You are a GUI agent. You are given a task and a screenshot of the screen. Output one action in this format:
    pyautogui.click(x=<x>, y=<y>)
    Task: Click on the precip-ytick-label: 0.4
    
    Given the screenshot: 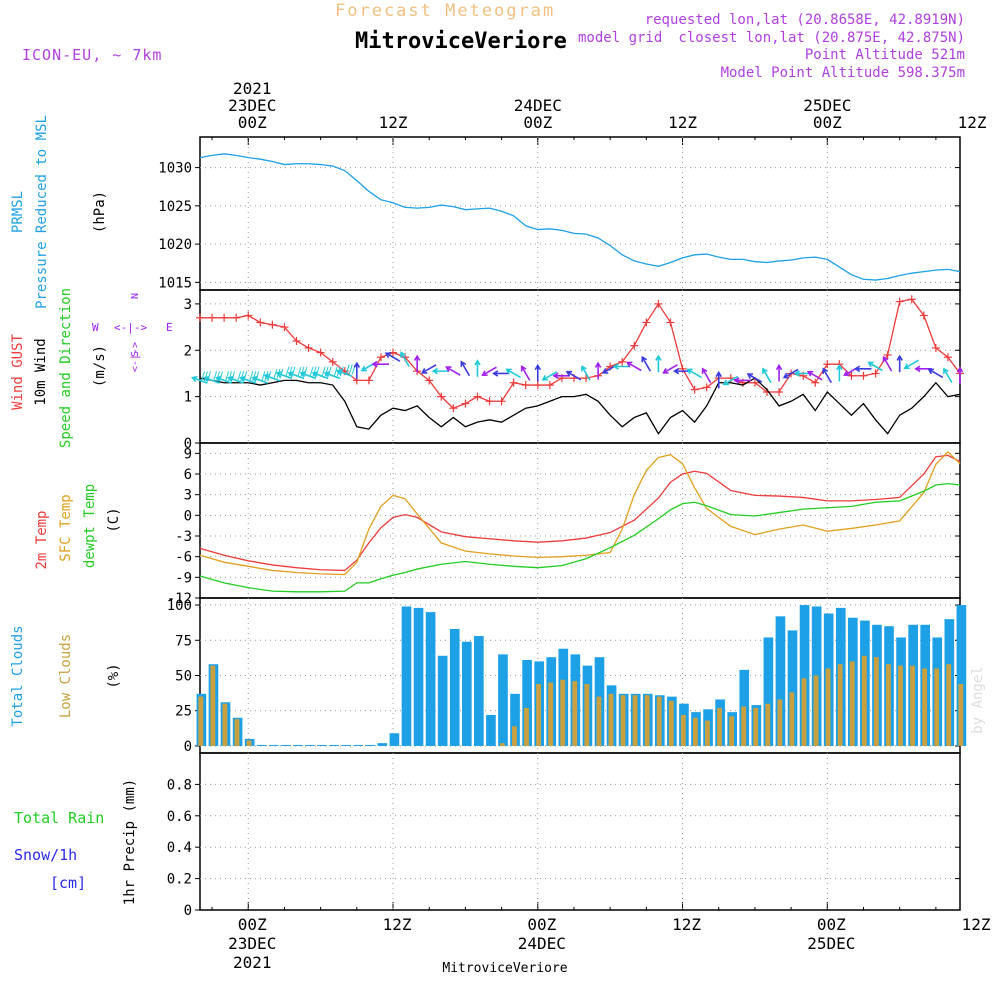 What is the action you would take?
    pyautogui.click(x=179, y=848)
    